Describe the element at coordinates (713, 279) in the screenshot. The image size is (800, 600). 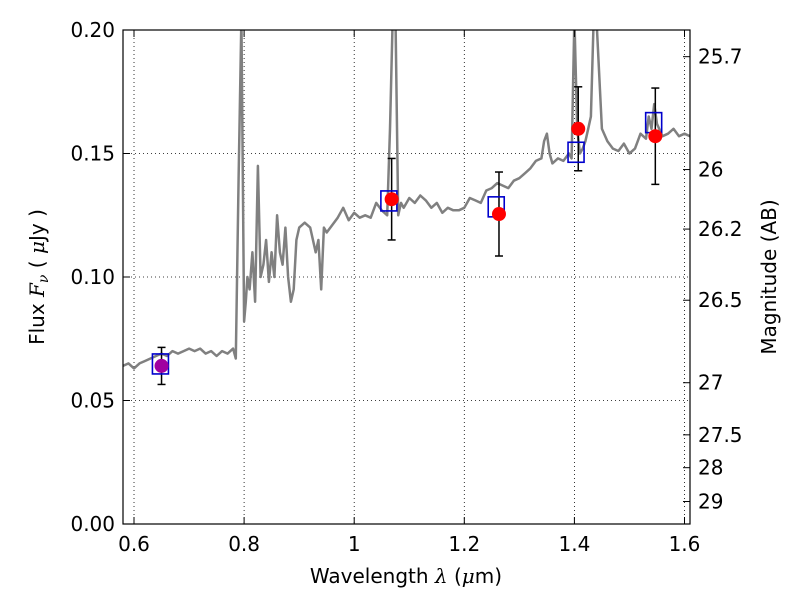
I see `y2-axis-ticks: 25.7 26 26.2 26.5 27 27.5 28 29` at that location.